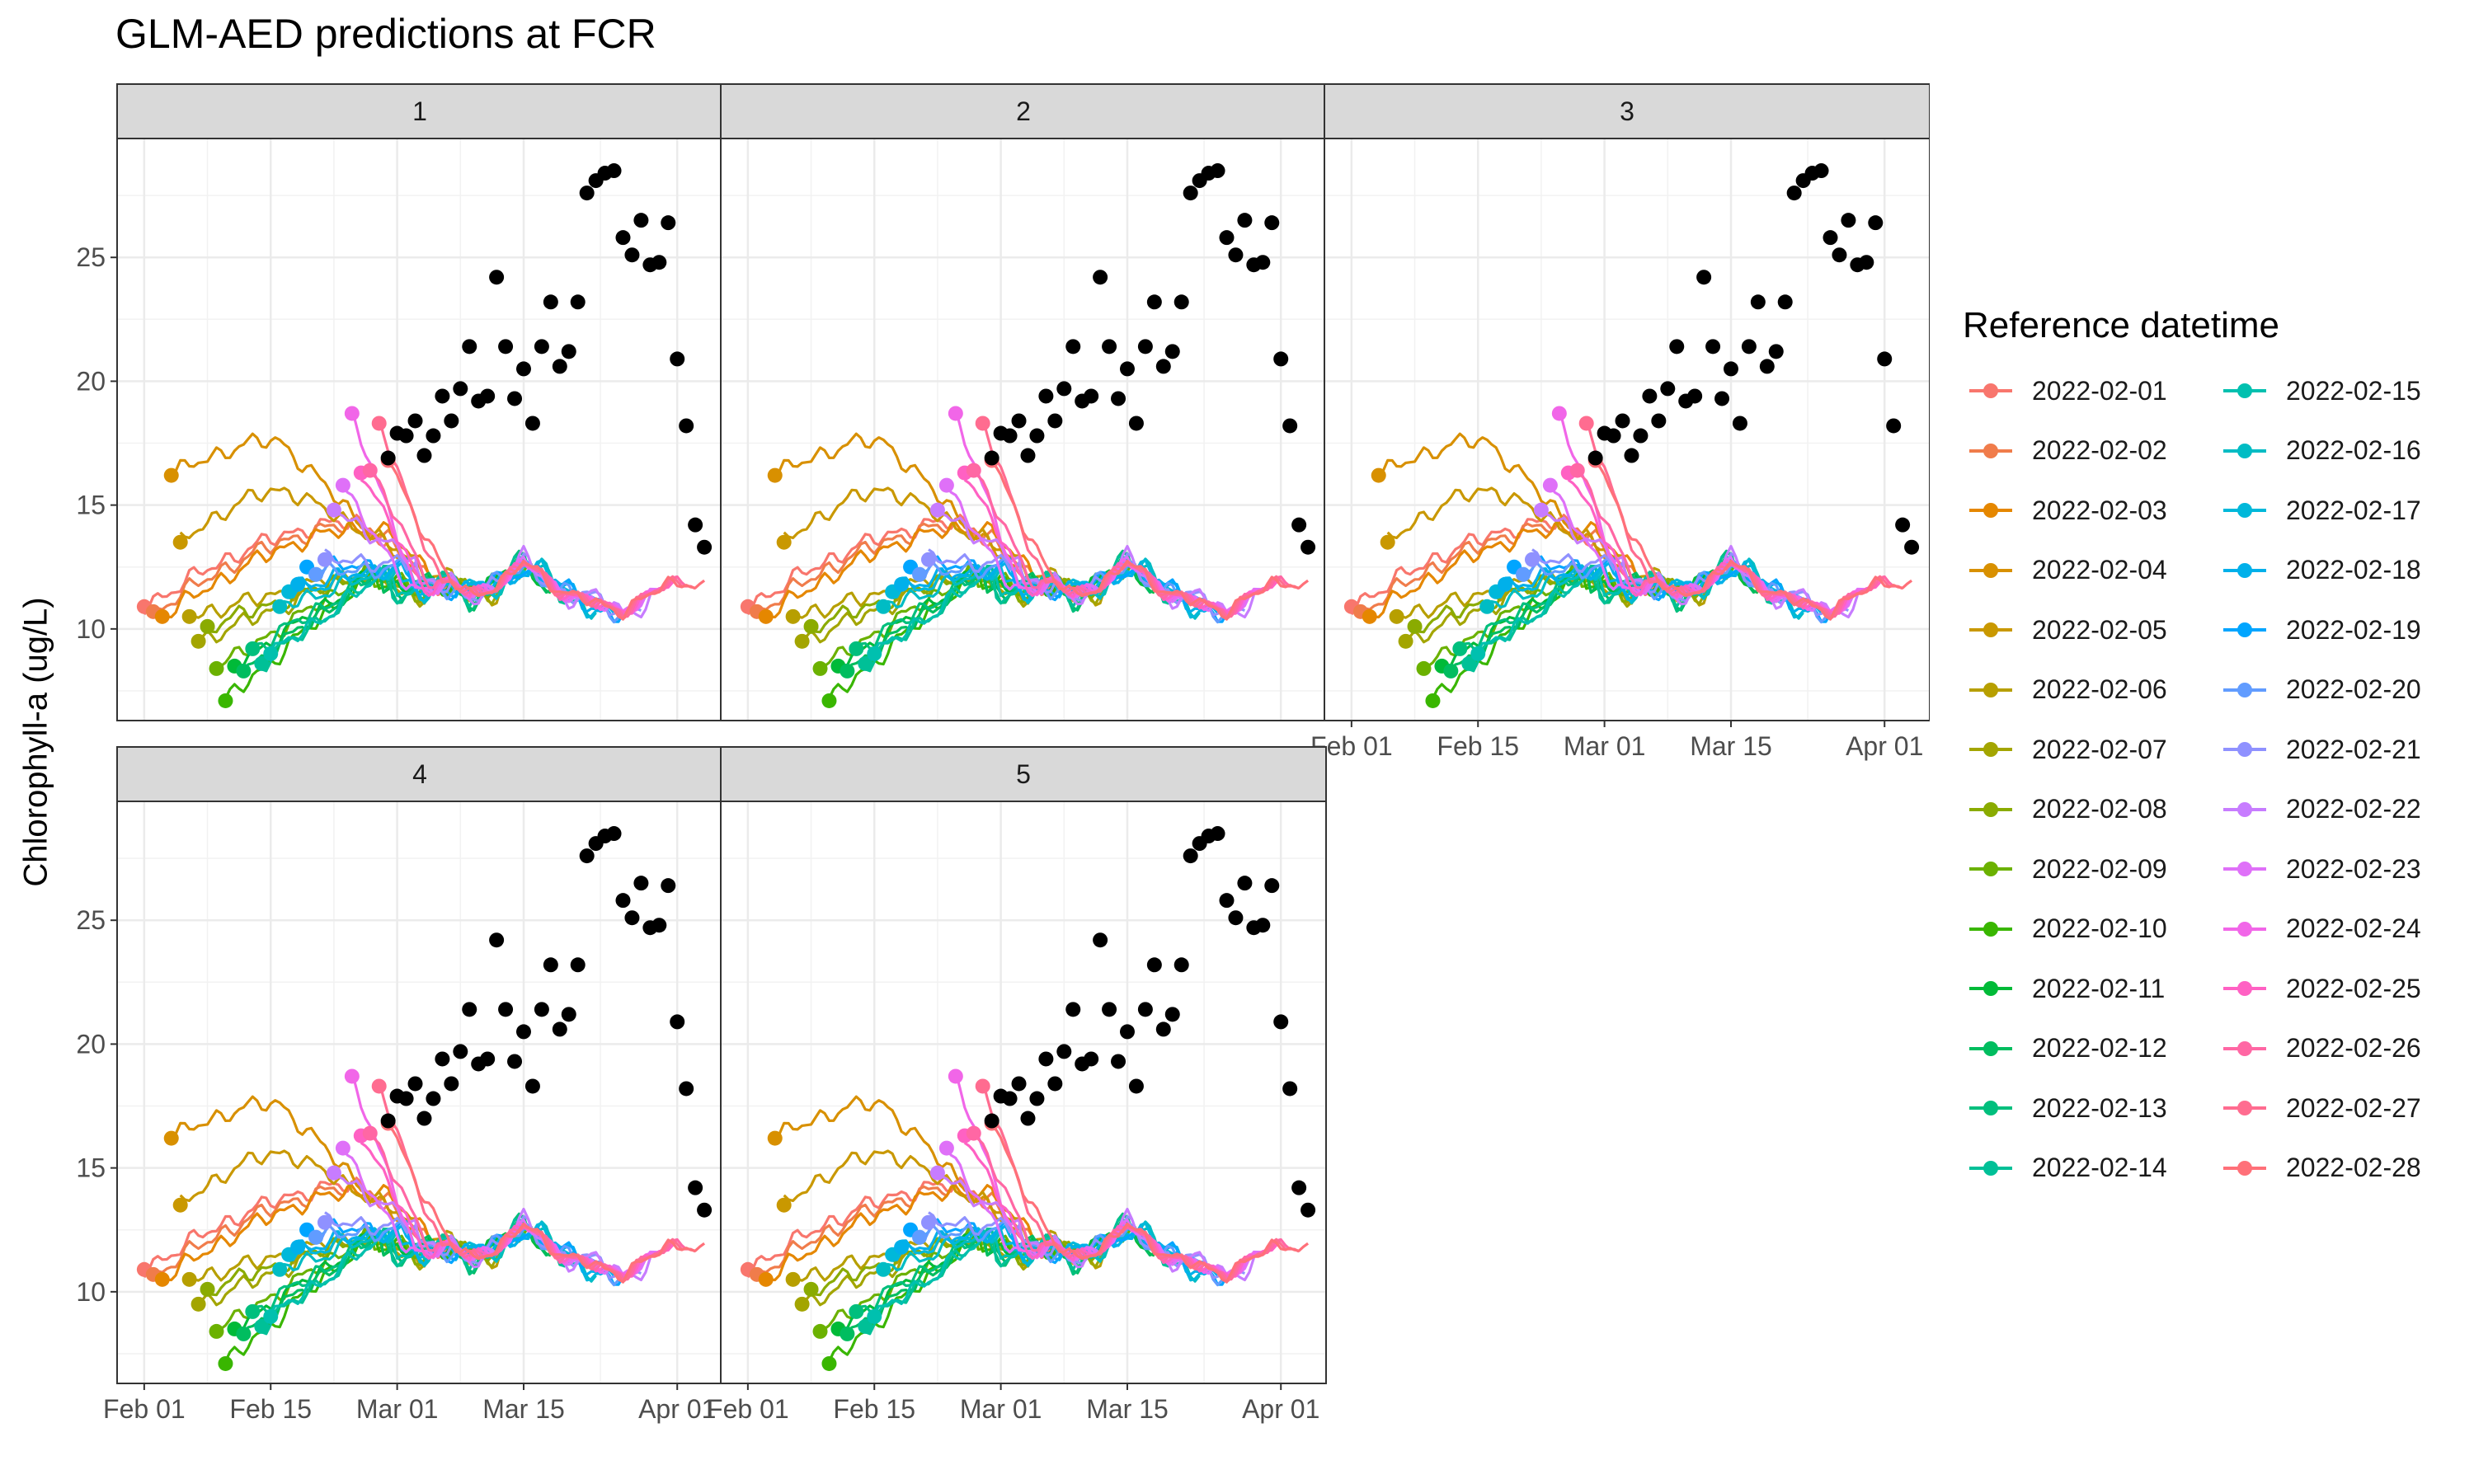 This screenshot has width=2474, height=1484. I want to click on y-tick-label: 10, so click(91, 629).